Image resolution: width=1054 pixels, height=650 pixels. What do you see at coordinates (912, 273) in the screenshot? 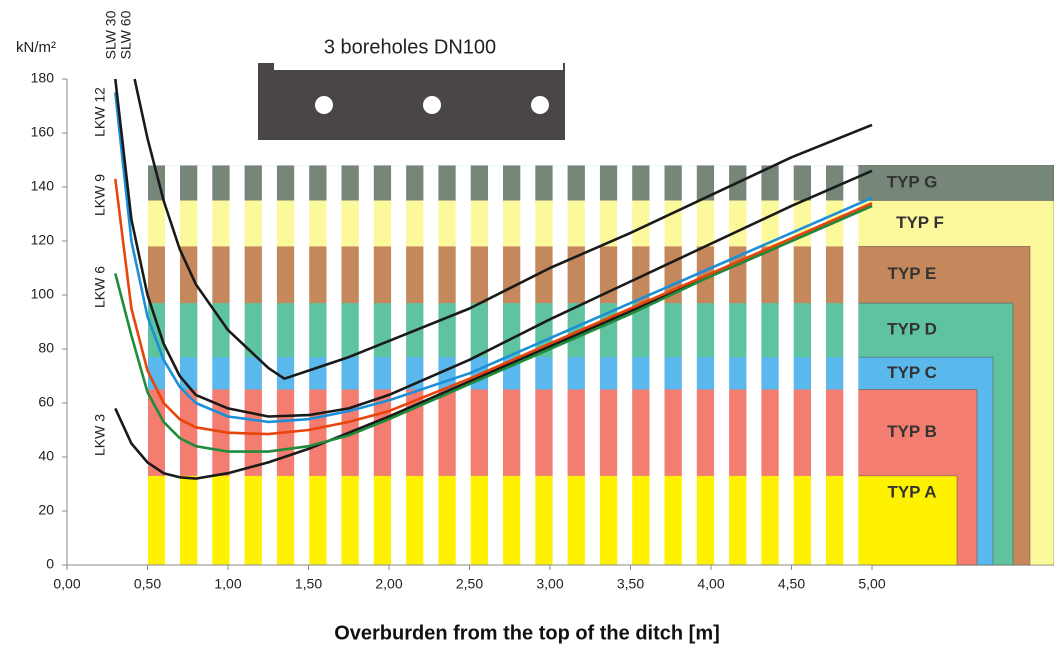
I see `band-label: TYP E` at bounding box center [912, 273].